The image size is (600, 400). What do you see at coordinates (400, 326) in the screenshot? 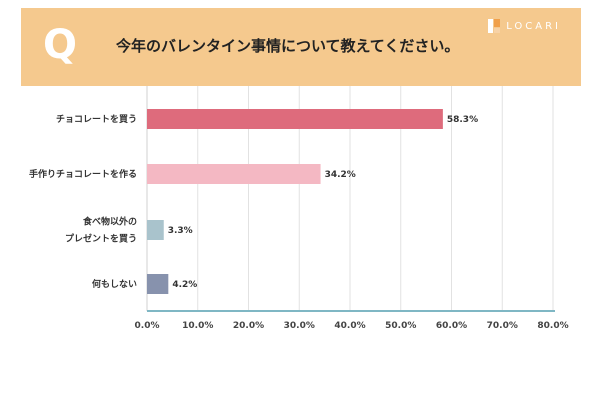
I see `tick-label: 50.0%` at bounding box center [400, 326].